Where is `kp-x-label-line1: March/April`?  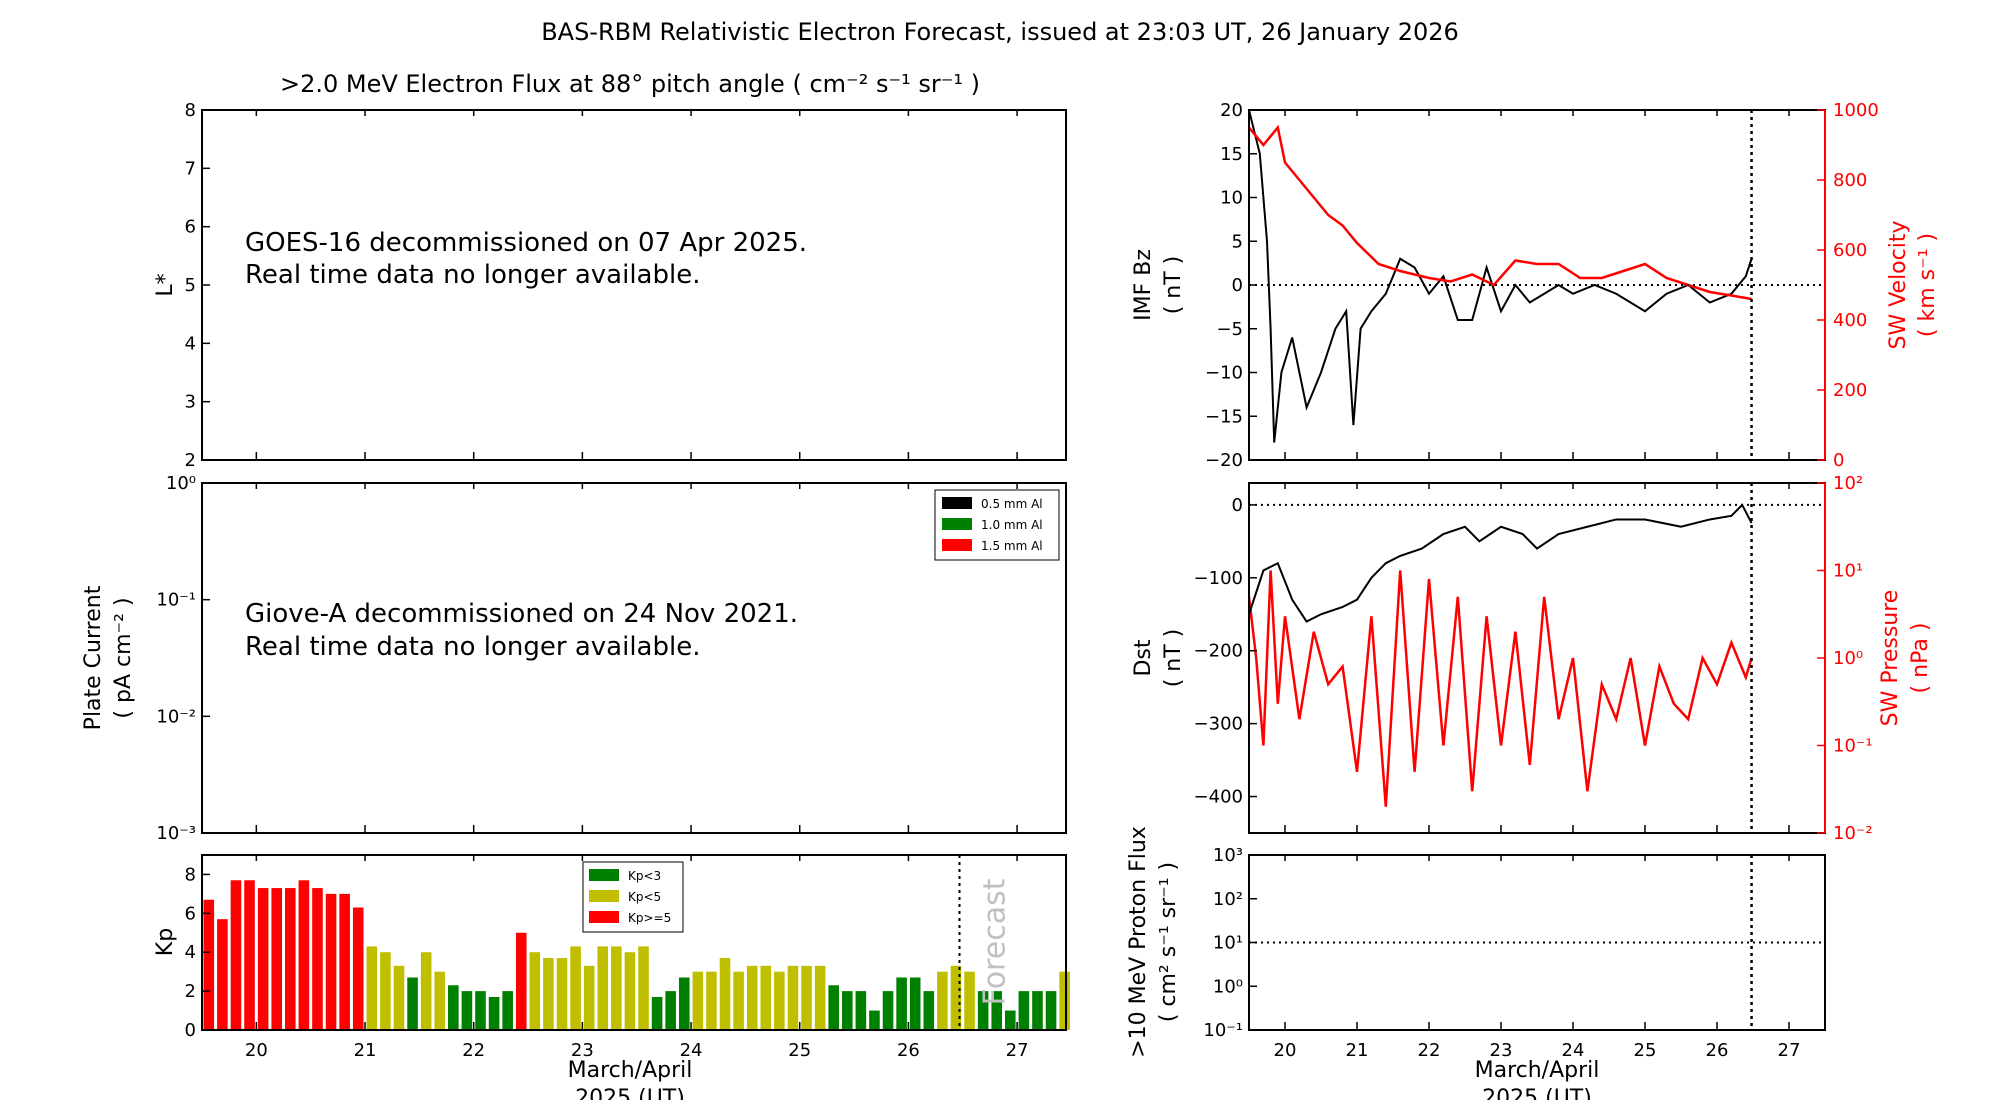
kp-x-label-line1: March/April is located at coordinates (630, 1070).